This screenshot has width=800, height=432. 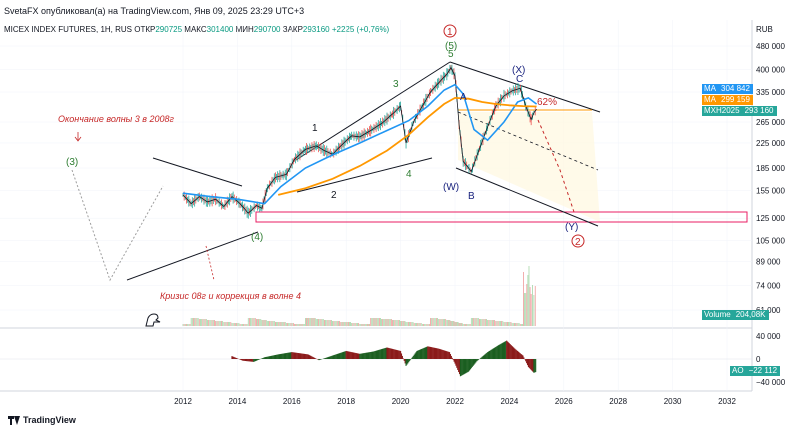 I want to click on change-value: +2225 (+0,76%), so click(x=360, y=29).